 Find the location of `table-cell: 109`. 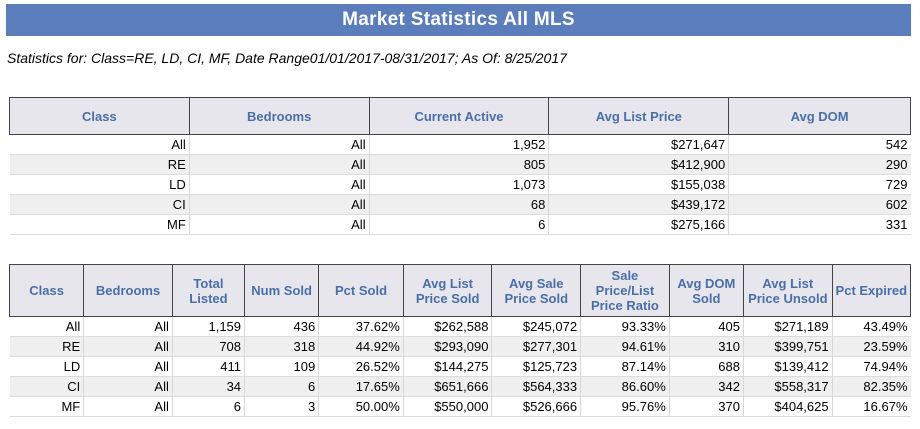

table-cell: 109 is located at coordinates (282, 366).